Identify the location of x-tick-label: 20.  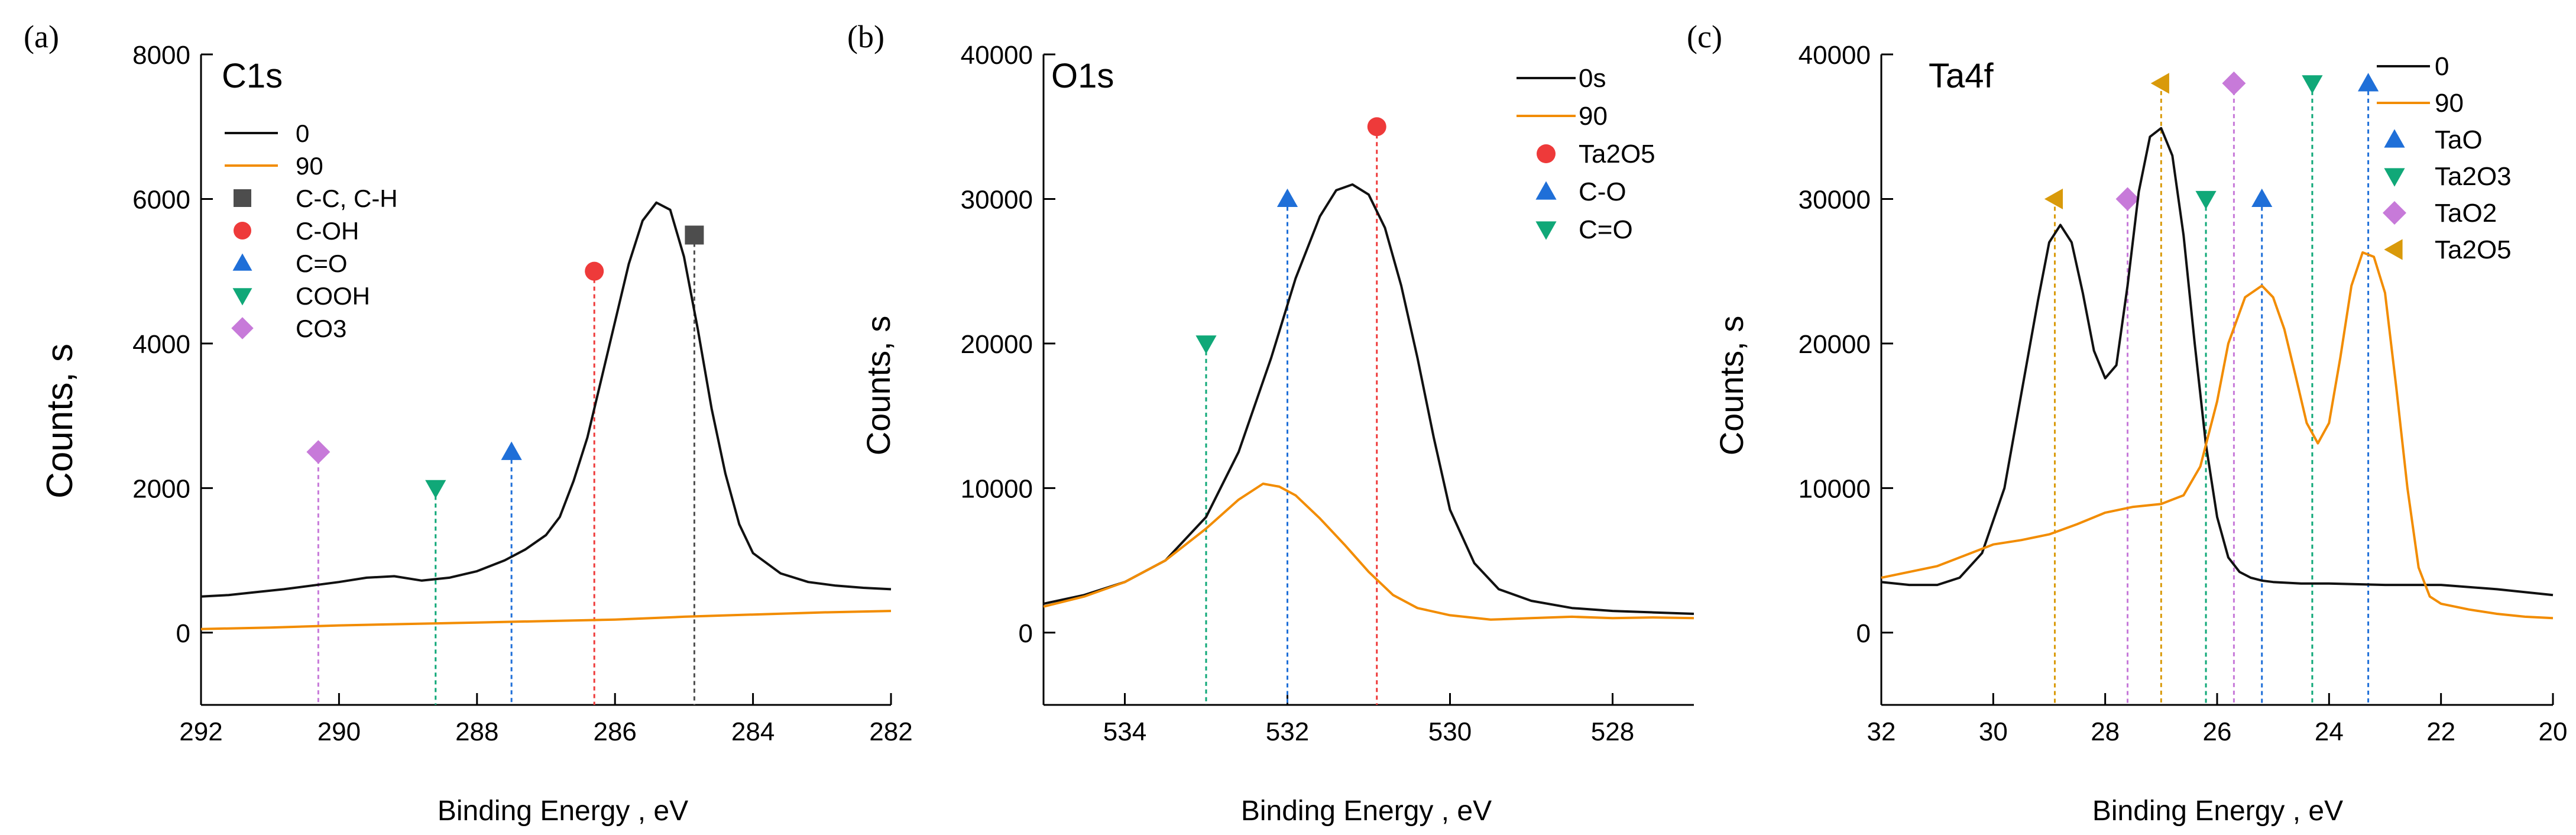
(2553, 731).